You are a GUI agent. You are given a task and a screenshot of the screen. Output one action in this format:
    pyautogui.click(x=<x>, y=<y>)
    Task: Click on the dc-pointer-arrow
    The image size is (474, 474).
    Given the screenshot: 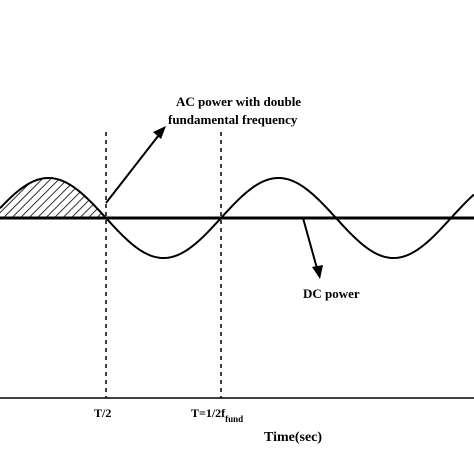 What is the action you would take?
    pyautogui.click(x=310, y=245)
    